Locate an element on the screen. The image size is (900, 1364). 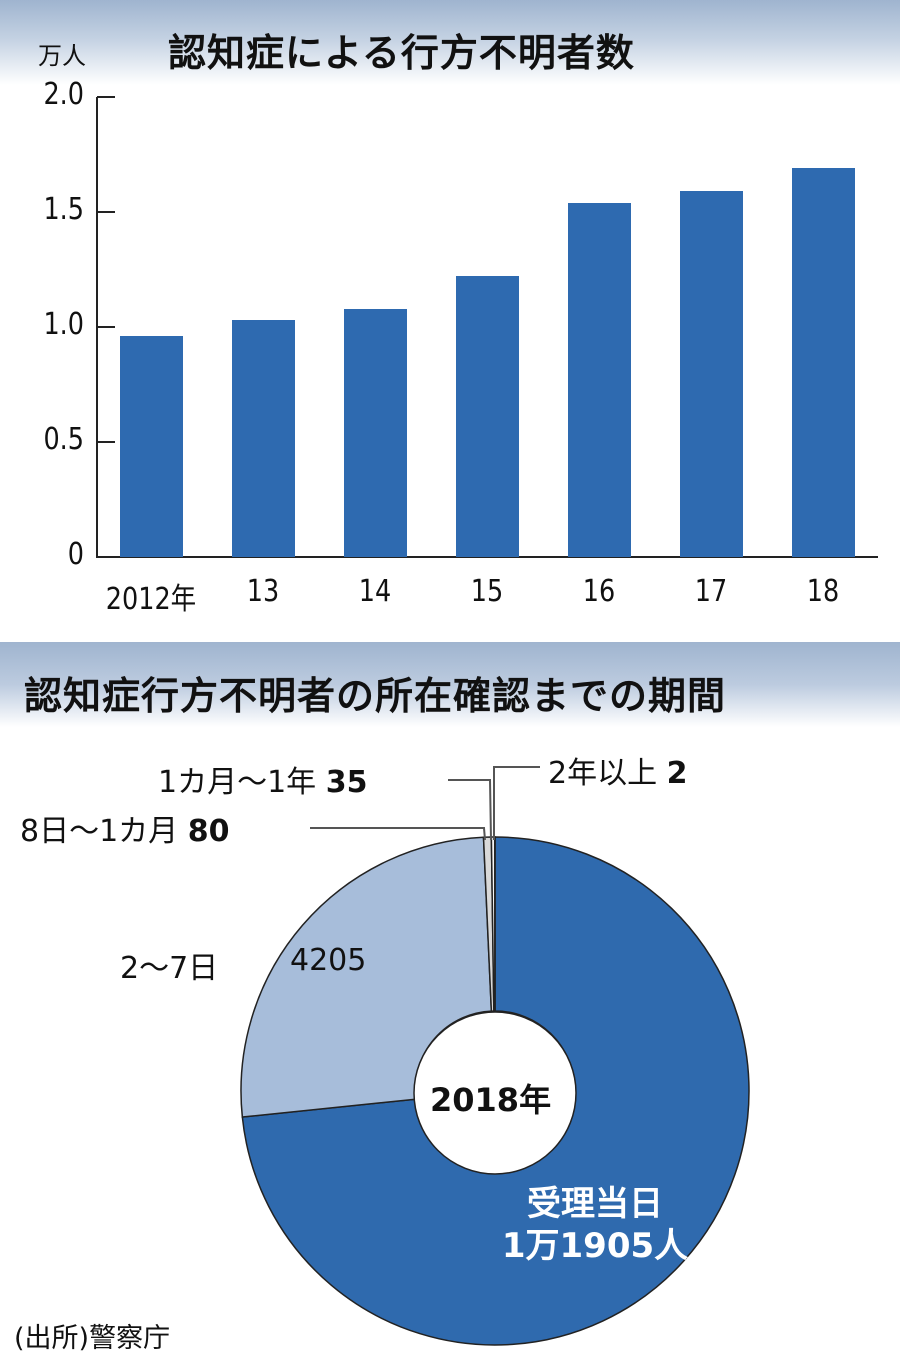
x-tick-label: 15 is located at coordinates (487, 591).